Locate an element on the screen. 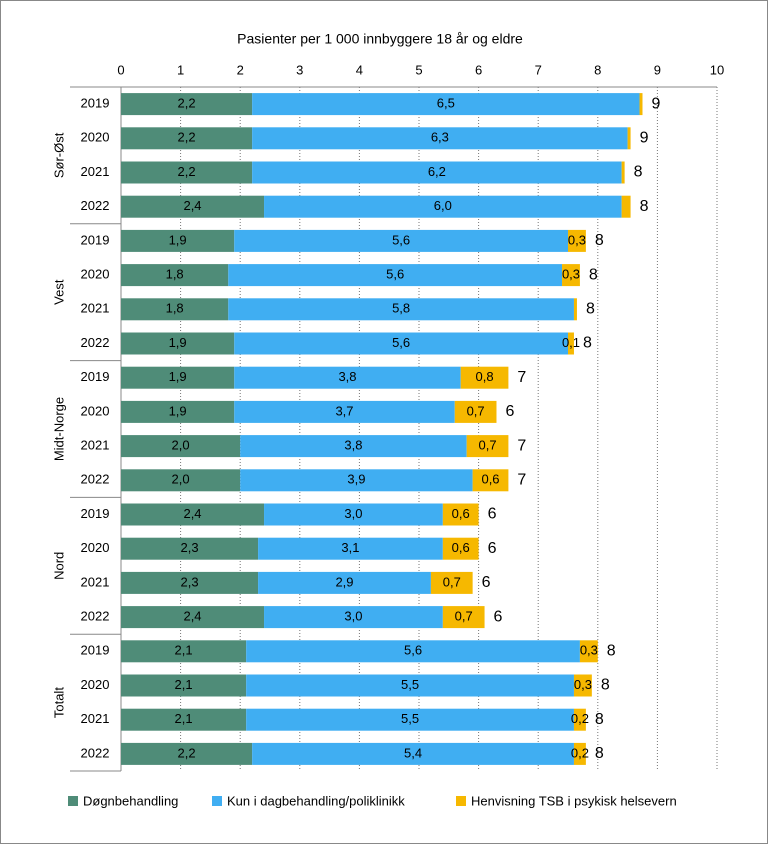 This screenshot has width=768, height=844. data-label: 0,7 is located at coordinates (476, 410).